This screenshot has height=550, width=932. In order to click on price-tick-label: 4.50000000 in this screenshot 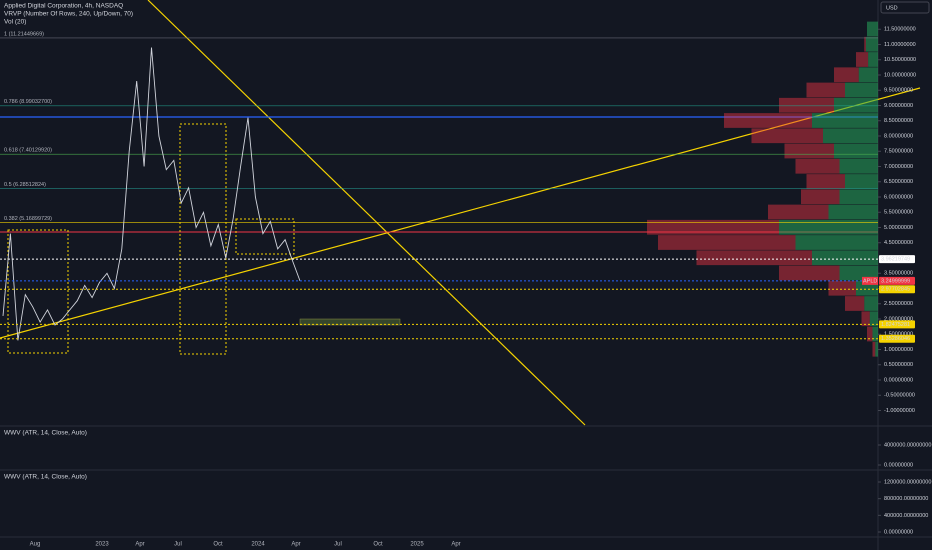, I will do `click(898, 243)`.